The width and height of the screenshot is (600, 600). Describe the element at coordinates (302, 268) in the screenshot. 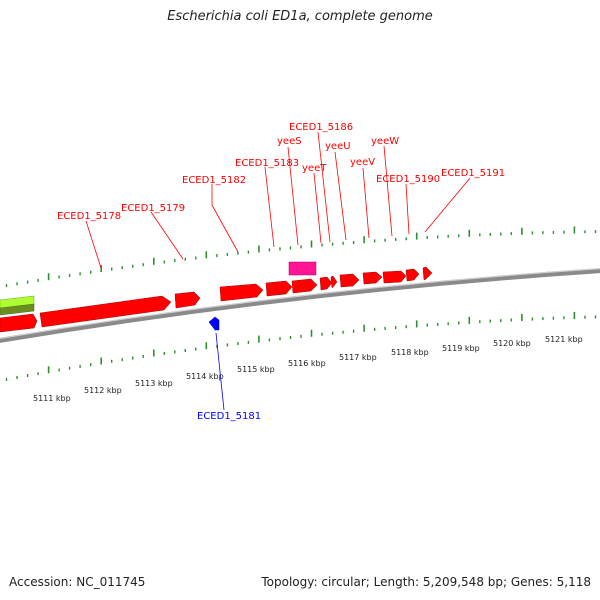

I see `pink-feature` at that location.